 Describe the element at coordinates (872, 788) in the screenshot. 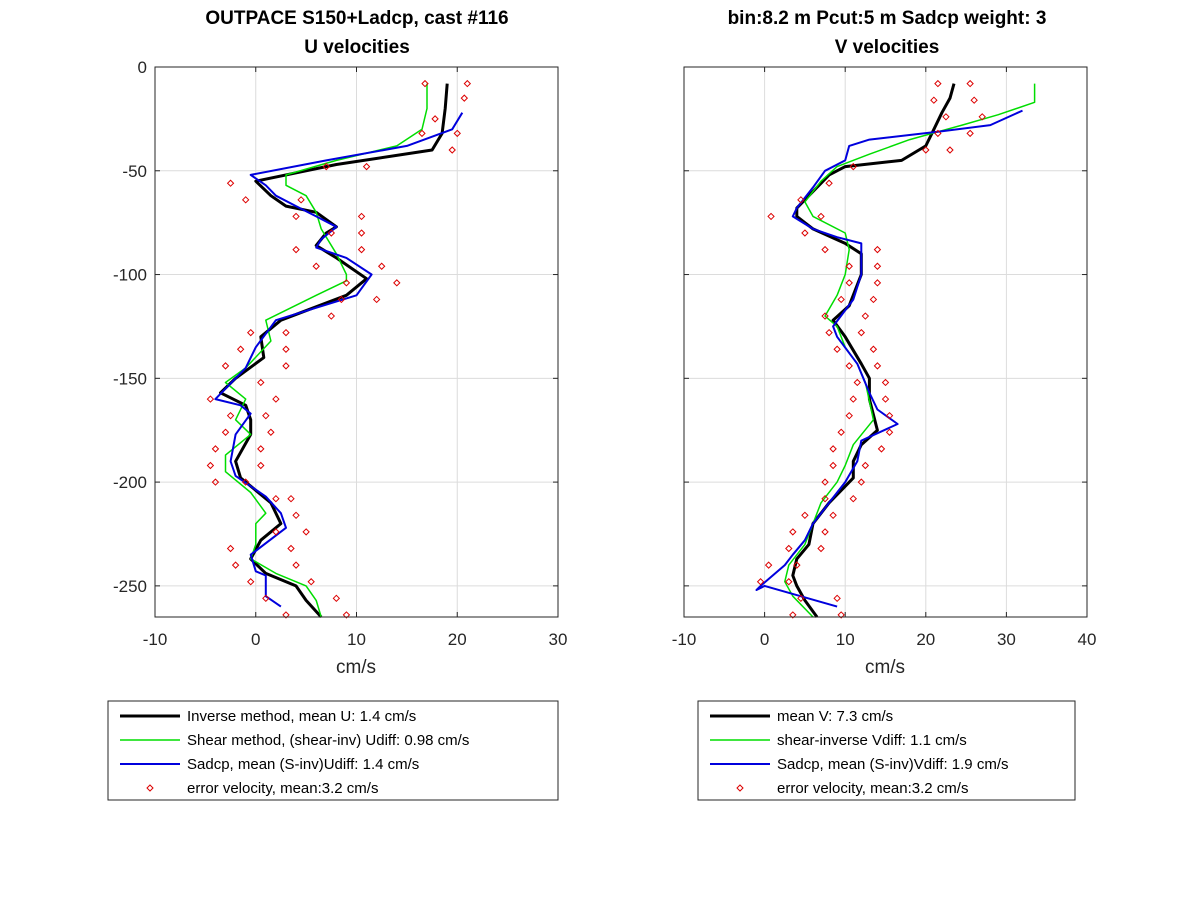

I see `v-legend-label-3: error velocity, mean:3.2 cm/s` at that location.